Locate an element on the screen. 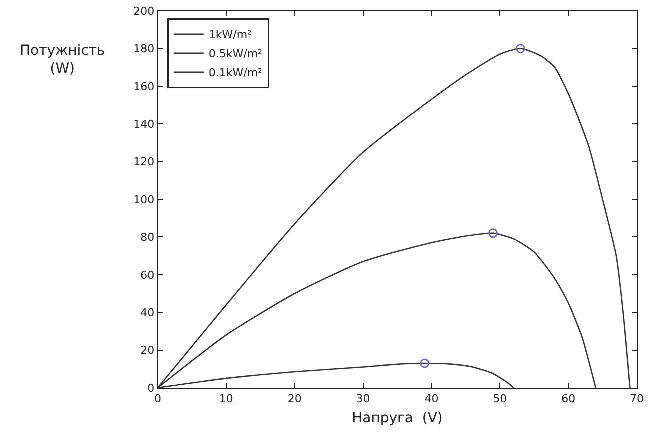 This screenshot has width=649, height=443. x-tick-label: 30 is located at coordinates (363, 399).